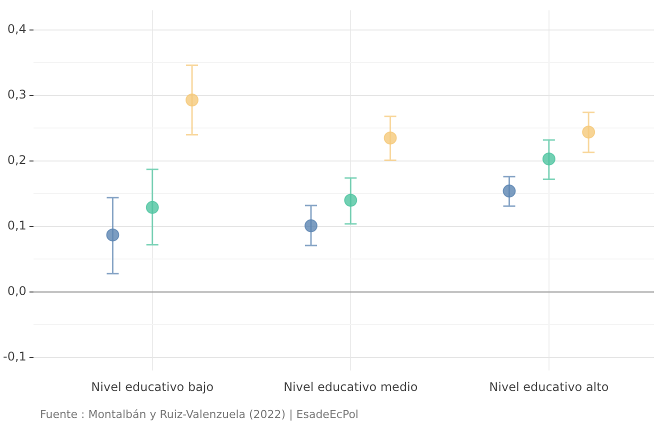 The width and height of the screenshot is (661, 427). Describe the element at coordinates (16, 29) in the screenshot. I see `y-tick-label: 0,4` at that location.